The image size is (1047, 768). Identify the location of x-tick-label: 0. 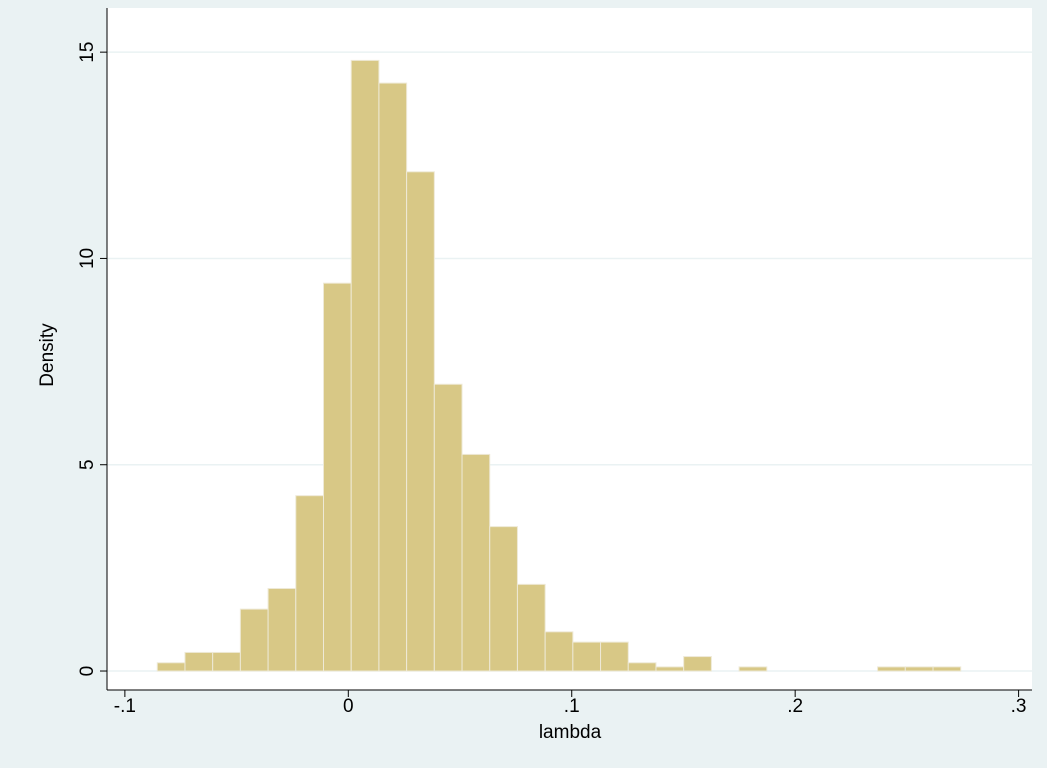
(348, 706).